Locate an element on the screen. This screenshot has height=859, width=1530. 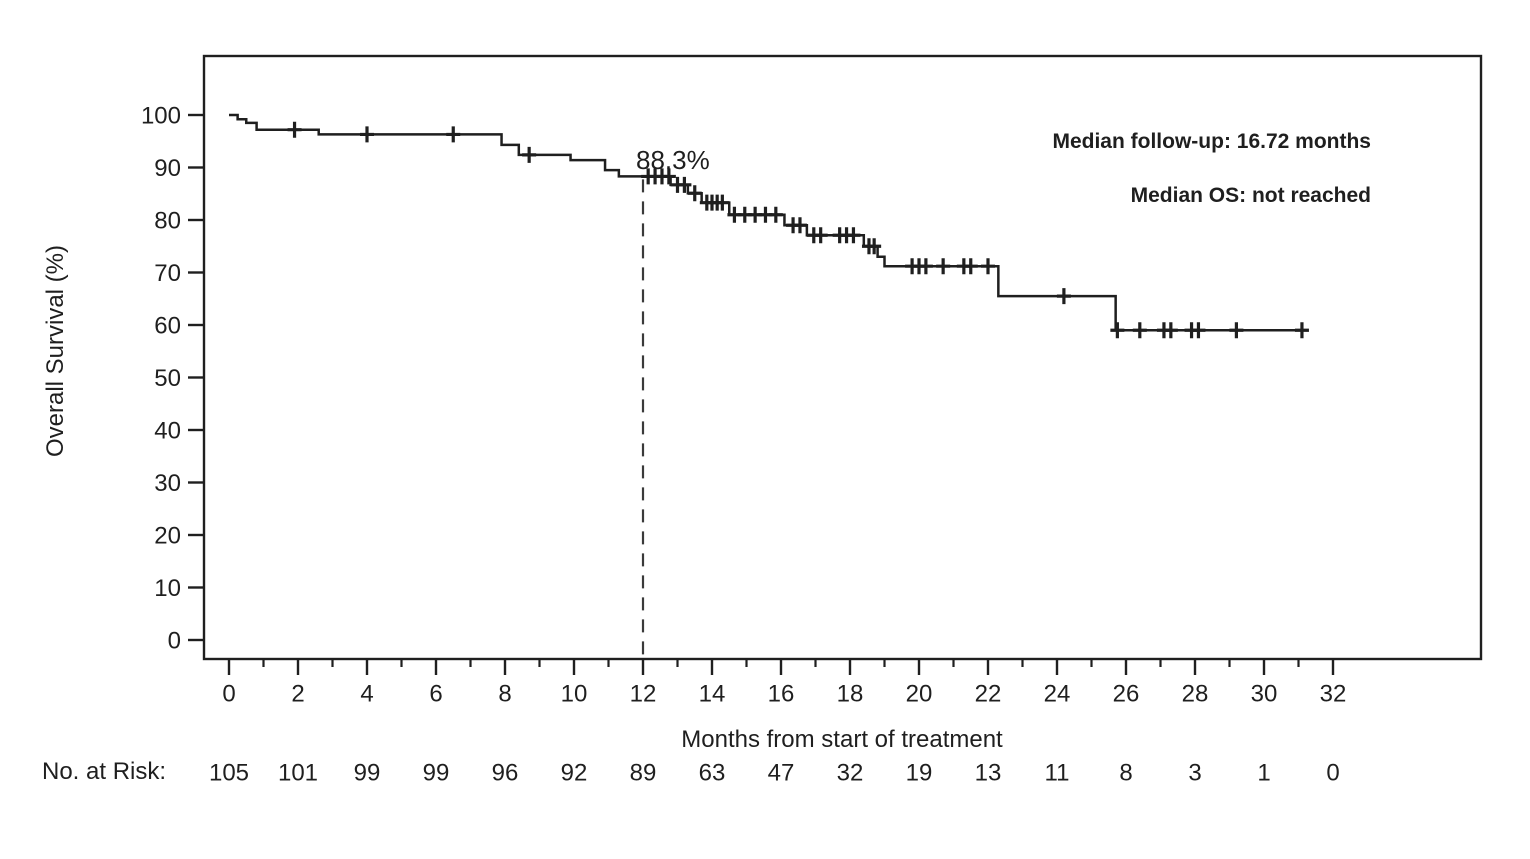
x-tick-label: 26 is located at coordinates (1126, 694).